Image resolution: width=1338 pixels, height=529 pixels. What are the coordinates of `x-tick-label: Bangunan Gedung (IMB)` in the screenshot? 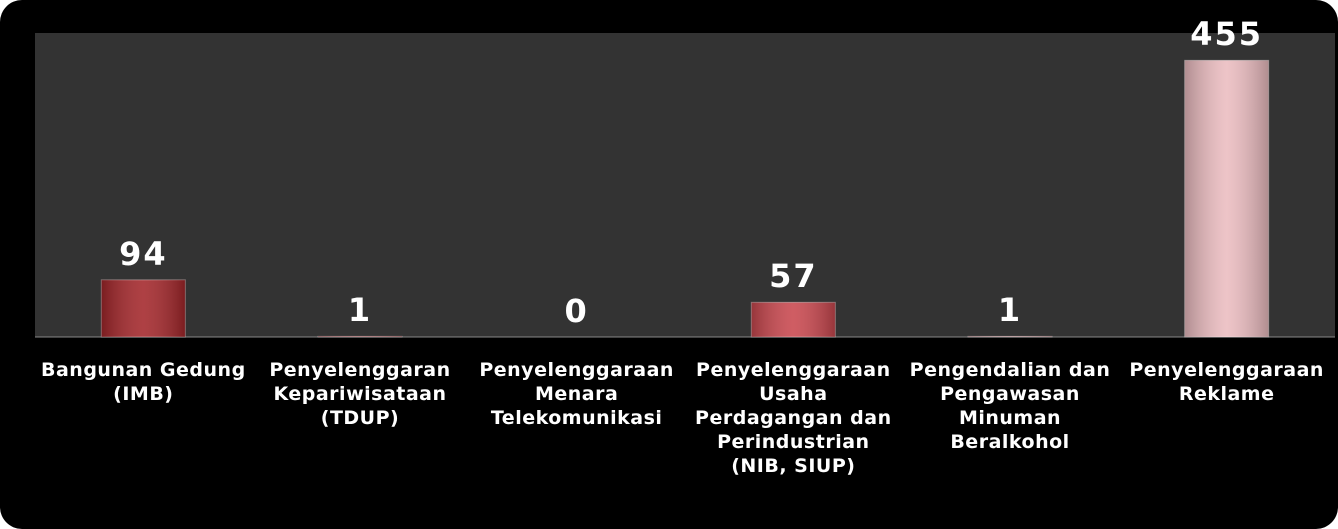 It's located at (143, 382).